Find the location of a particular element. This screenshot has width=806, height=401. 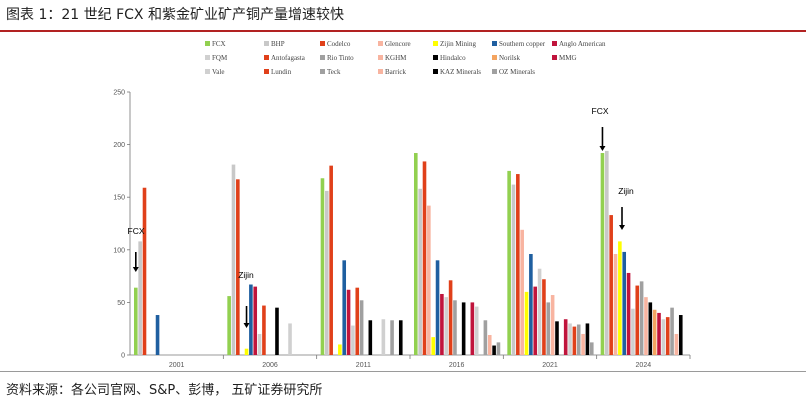

bar-barrick-2016 is located at coordinates (489, 345).